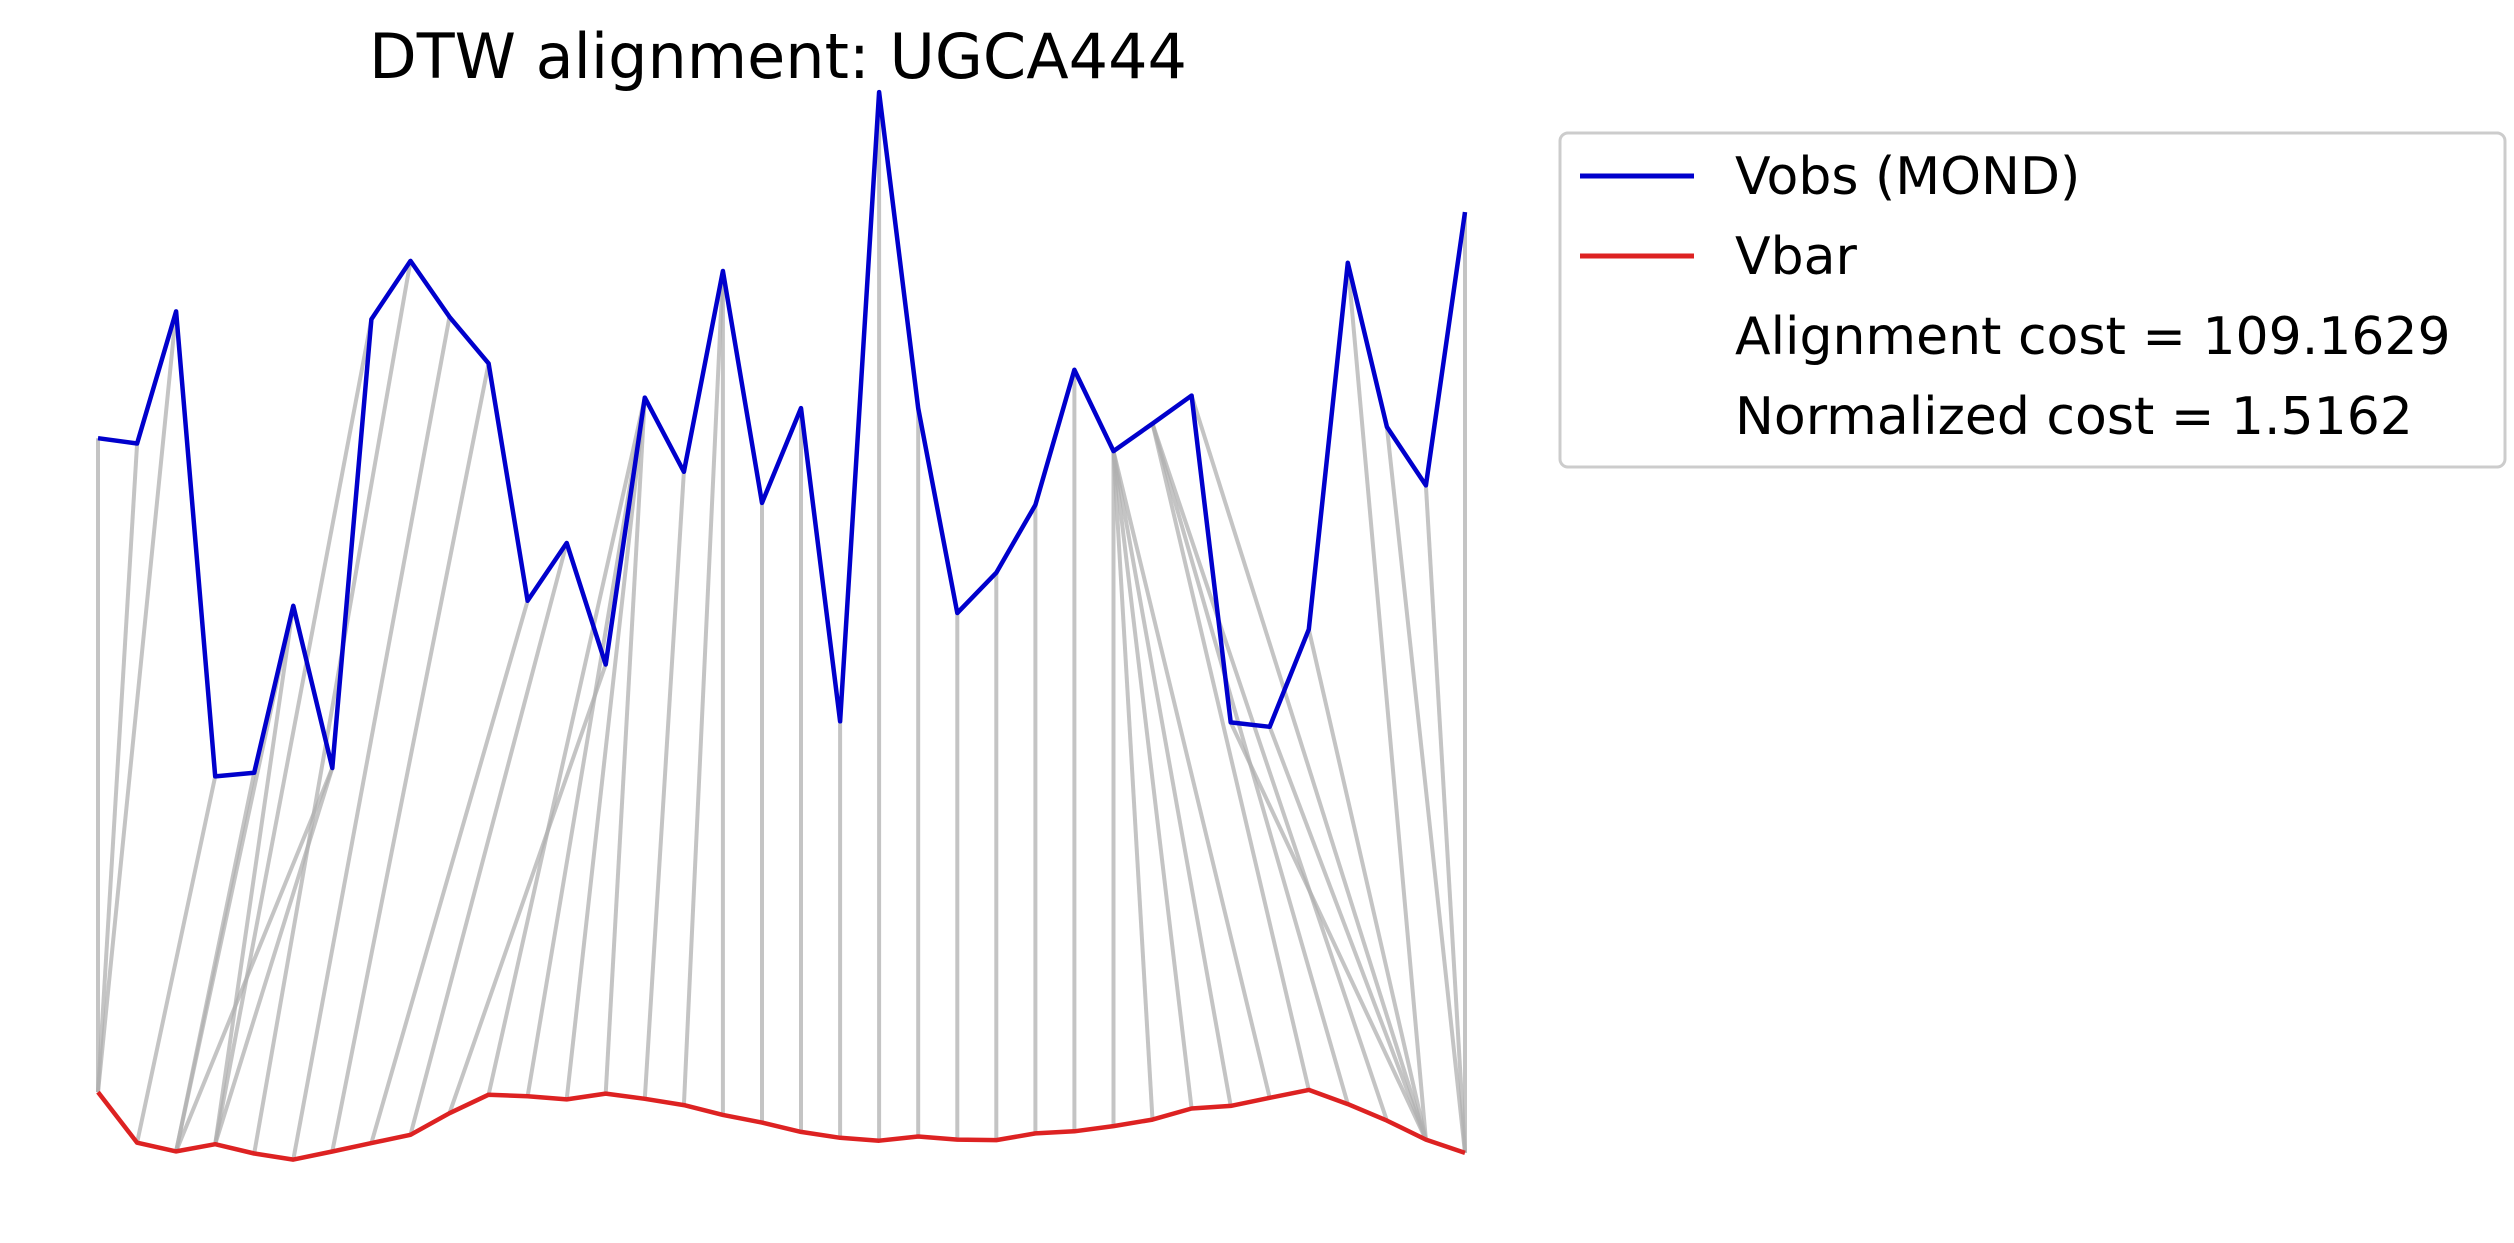  What do you see at coordinates (2074, 417) in the screenshot?
I see `legend-normalized-cost: Normalized cost = 1.5162` at bounding box center [2074, 417].